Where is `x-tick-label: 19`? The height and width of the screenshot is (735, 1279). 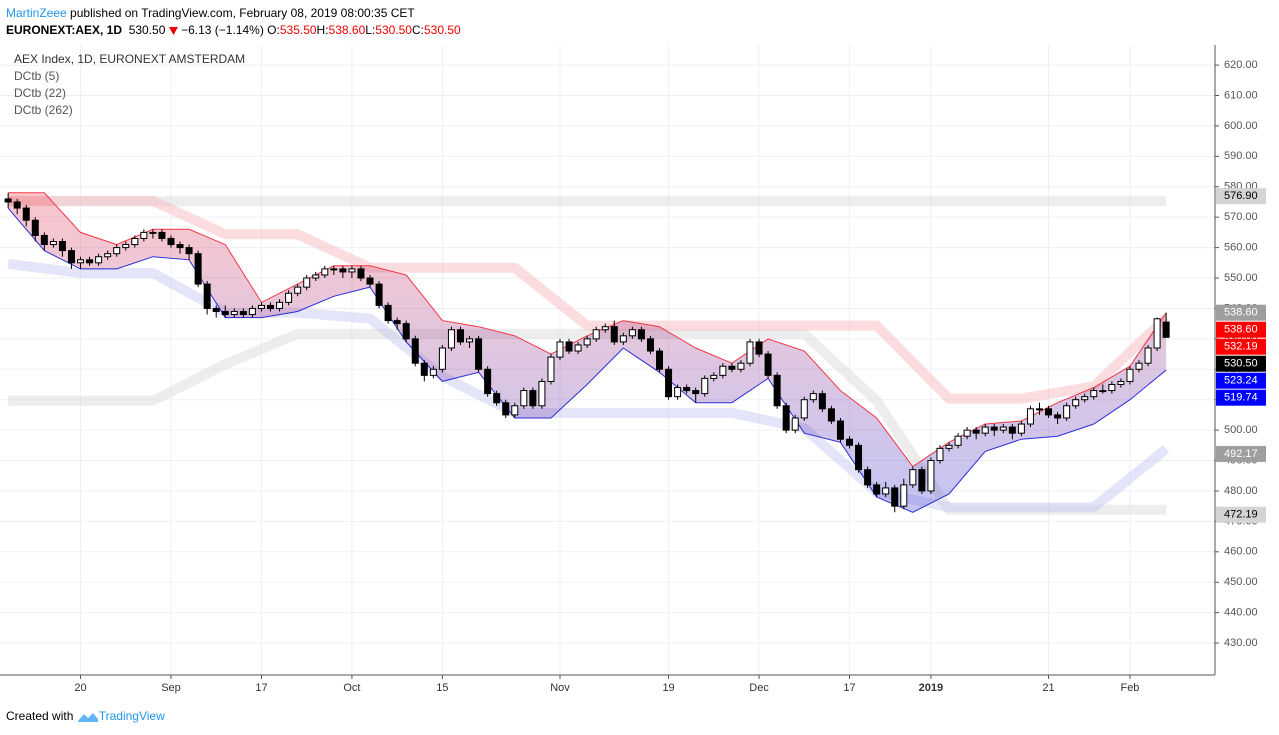 x-tick-label: 19 is located at coordinates (668, 688).